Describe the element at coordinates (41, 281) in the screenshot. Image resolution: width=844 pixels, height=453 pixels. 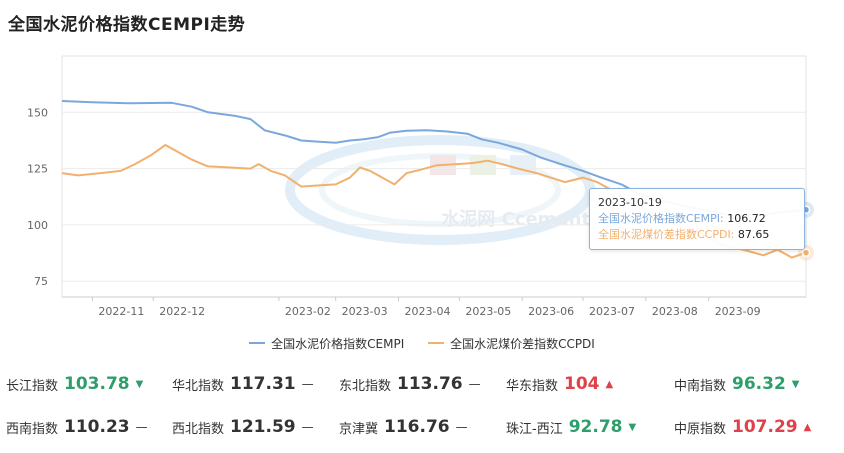
I see `y-tick-label: 75` at that location.